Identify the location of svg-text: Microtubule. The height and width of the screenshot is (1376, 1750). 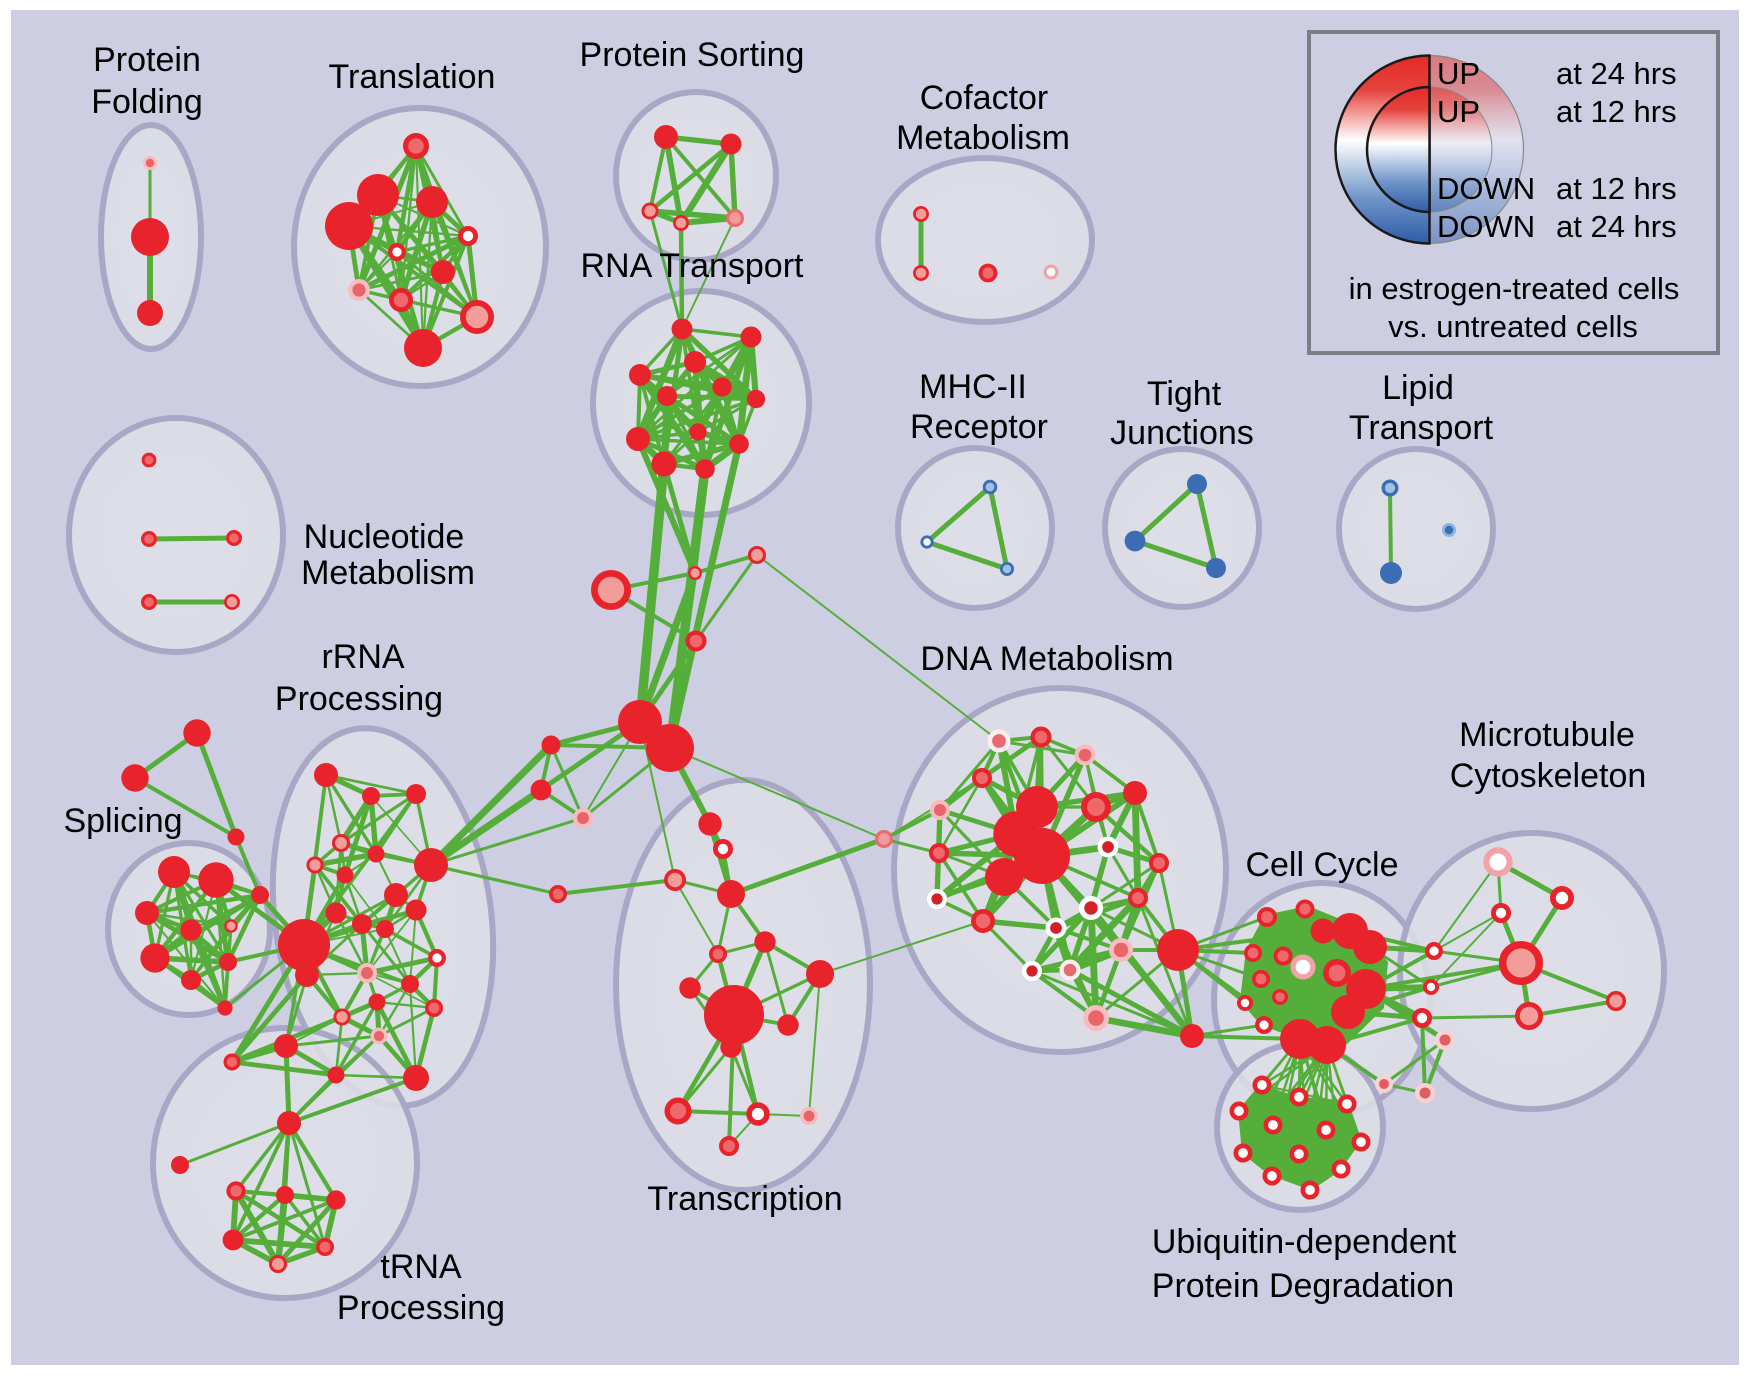
(1547, 735).